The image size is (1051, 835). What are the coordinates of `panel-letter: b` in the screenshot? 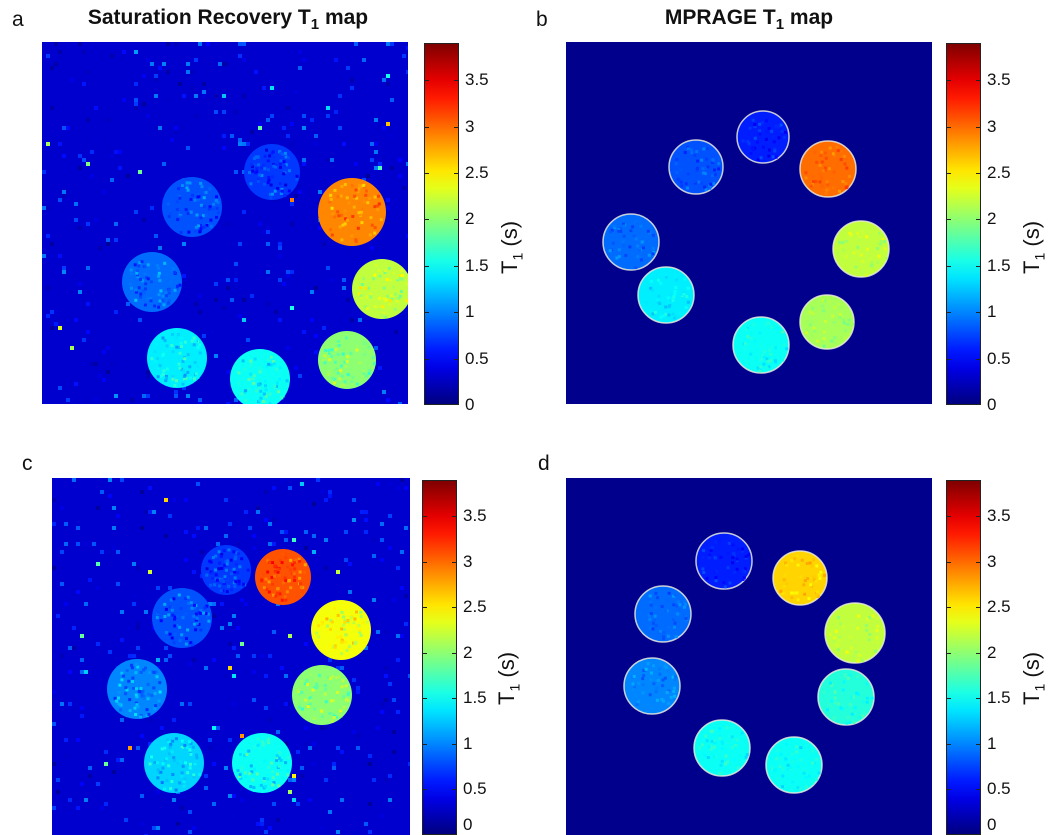 It's located at (542, 19).